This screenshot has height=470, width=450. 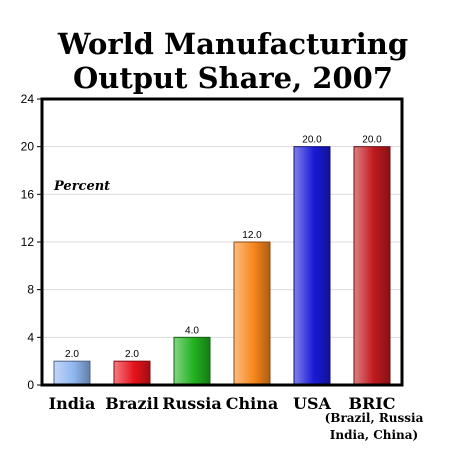 What do you see at coordinates (28, 99) in the screenshot?
I see `y-tick-label: 24` at bounding box center [28, 99].